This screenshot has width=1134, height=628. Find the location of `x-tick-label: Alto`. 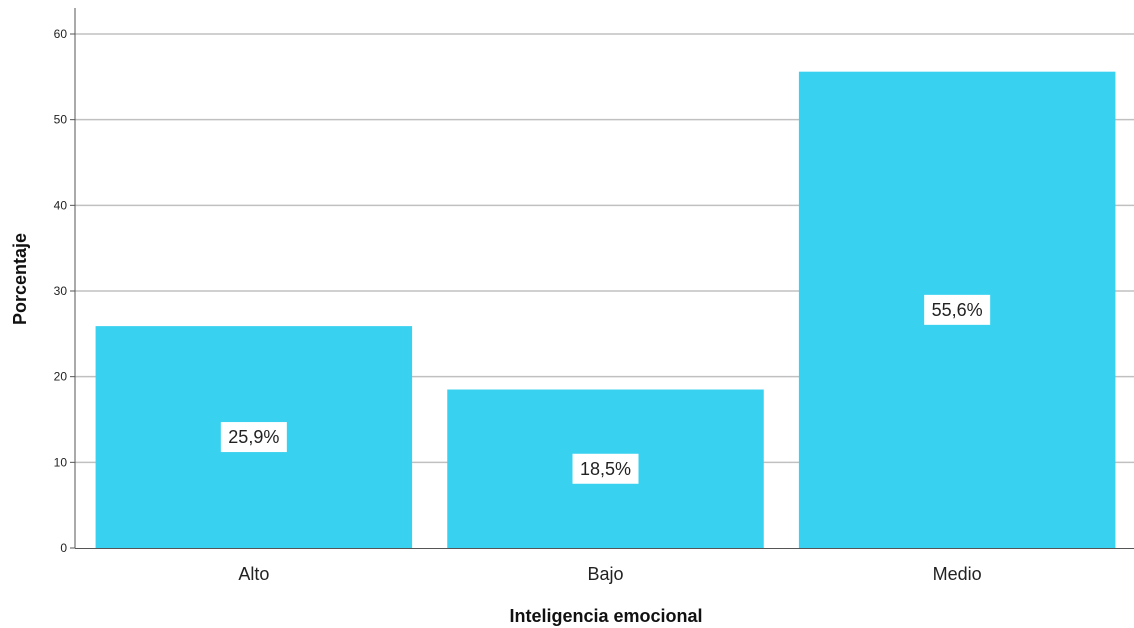

x-tick-label: Alto is located at coordinates (253, 574).